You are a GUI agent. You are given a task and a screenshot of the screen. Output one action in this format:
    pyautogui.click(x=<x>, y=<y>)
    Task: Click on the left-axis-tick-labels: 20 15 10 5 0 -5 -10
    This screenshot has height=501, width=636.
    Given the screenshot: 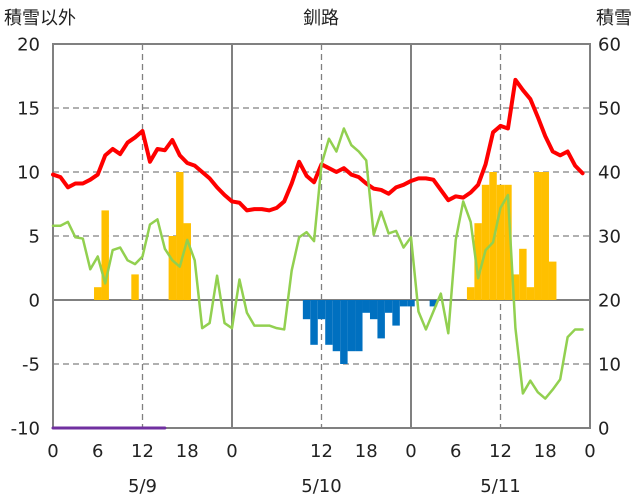 What is the action you would take?
    pyautogui.click(x=25, y=237)
    